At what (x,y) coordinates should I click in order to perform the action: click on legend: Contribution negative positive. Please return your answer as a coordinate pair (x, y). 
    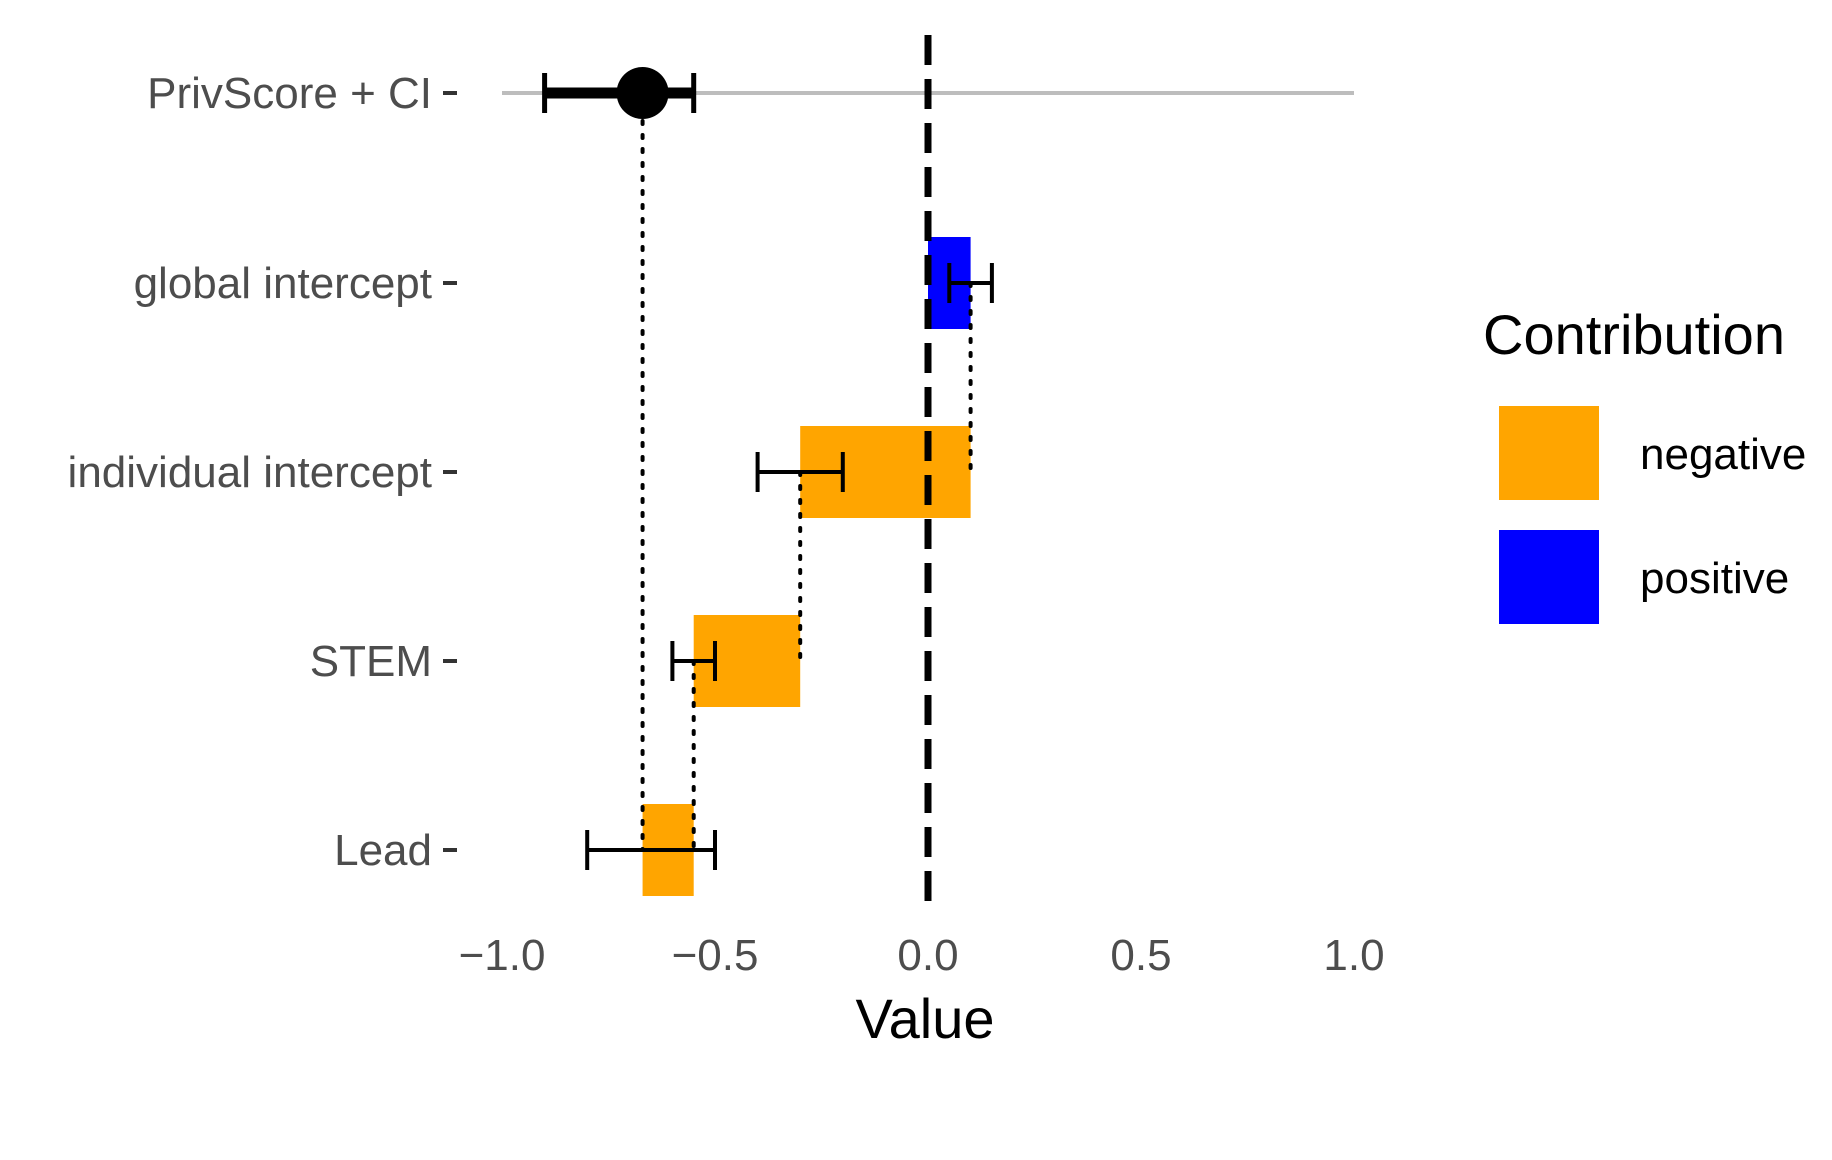
    Looking at the image, I should click on (1644, 463).